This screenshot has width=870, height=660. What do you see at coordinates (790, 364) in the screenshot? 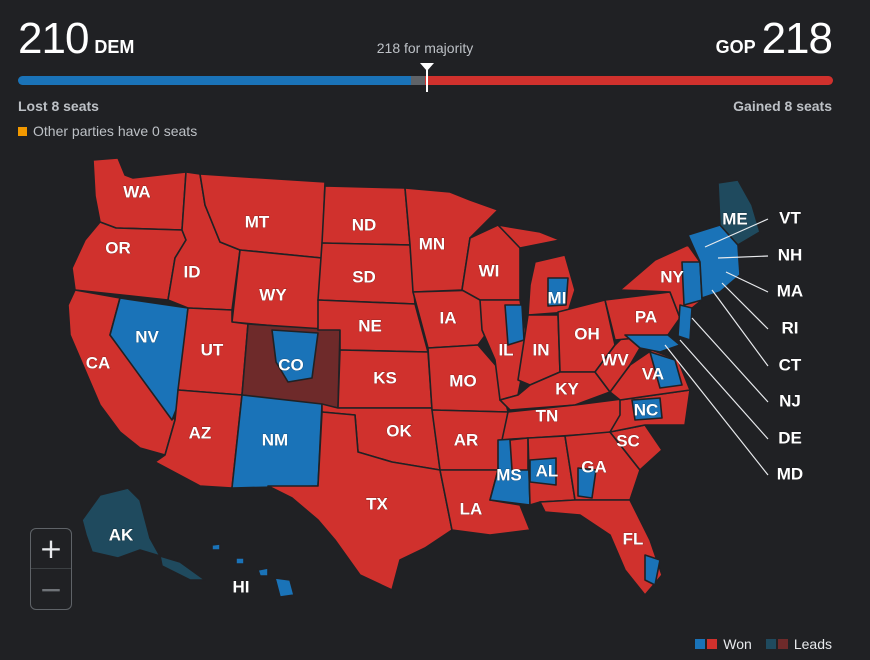
I see `callout-label-ct: CT` at bounding box center [790, 364].